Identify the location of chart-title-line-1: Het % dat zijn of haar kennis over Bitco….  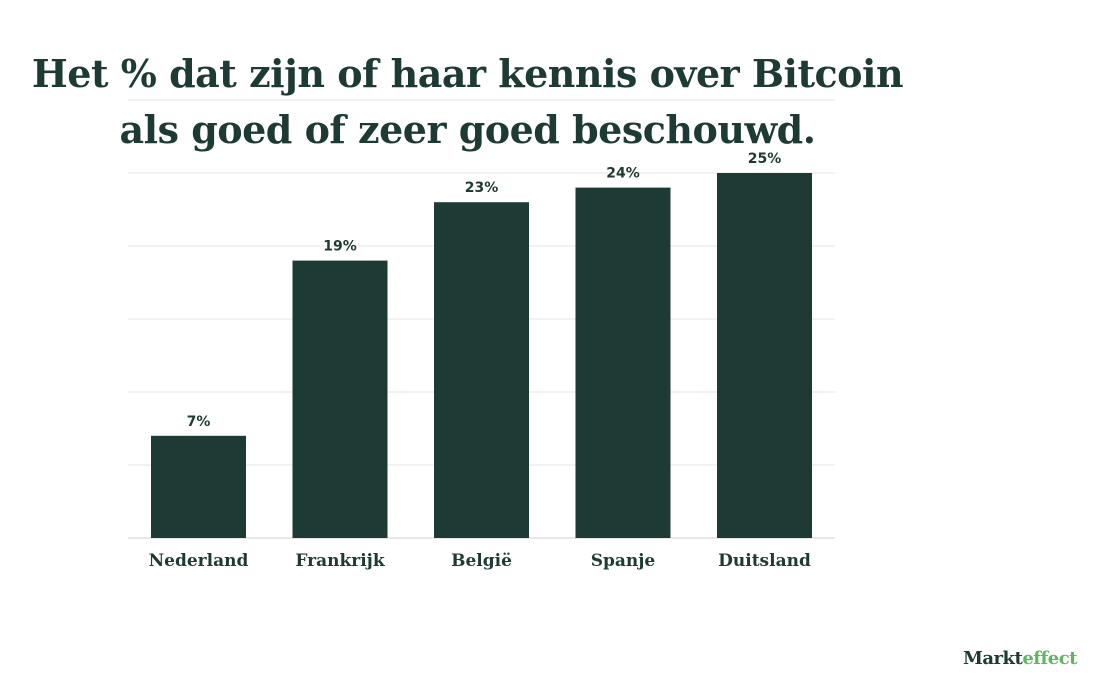
(467, 73).